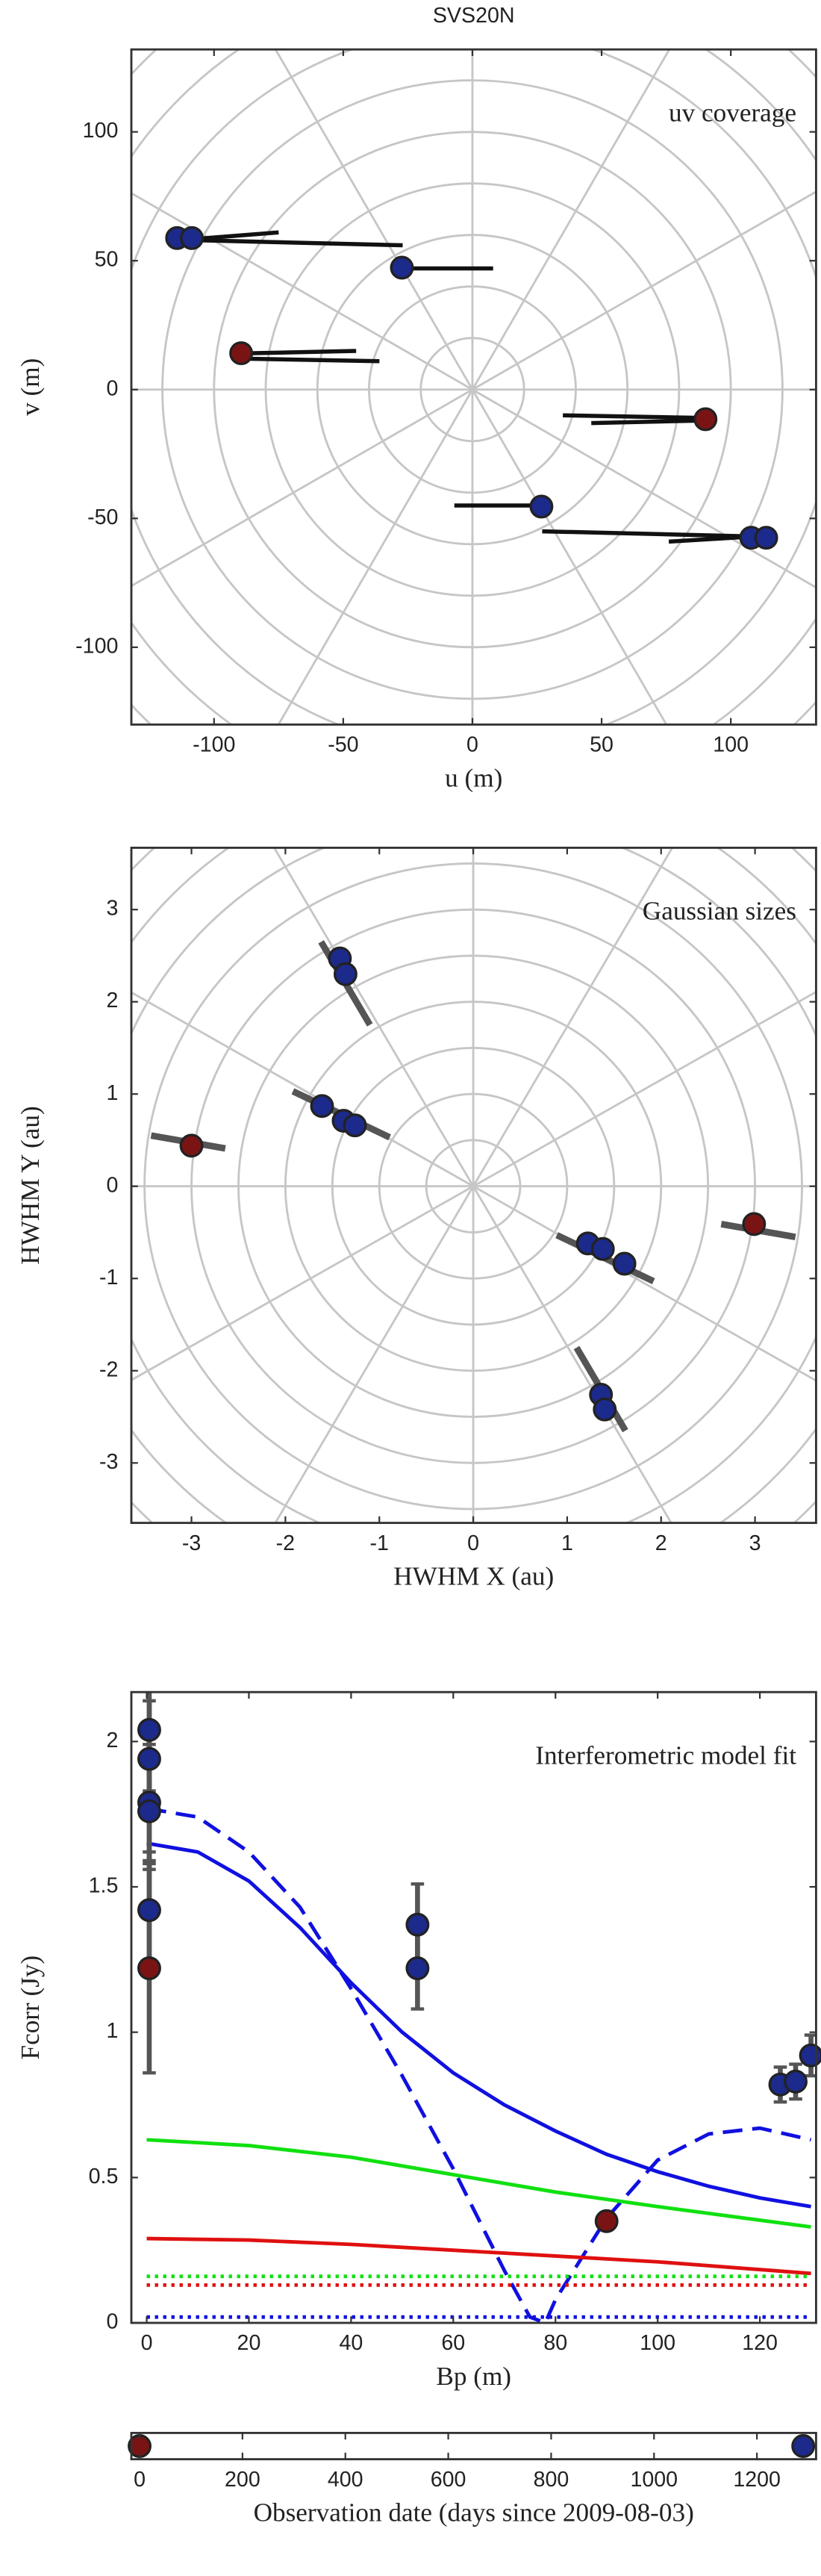  What do you see at coordinates (474, 16) in the screenshot?
I see `chart-title: SVS20N` at bounding box center [474, 16].